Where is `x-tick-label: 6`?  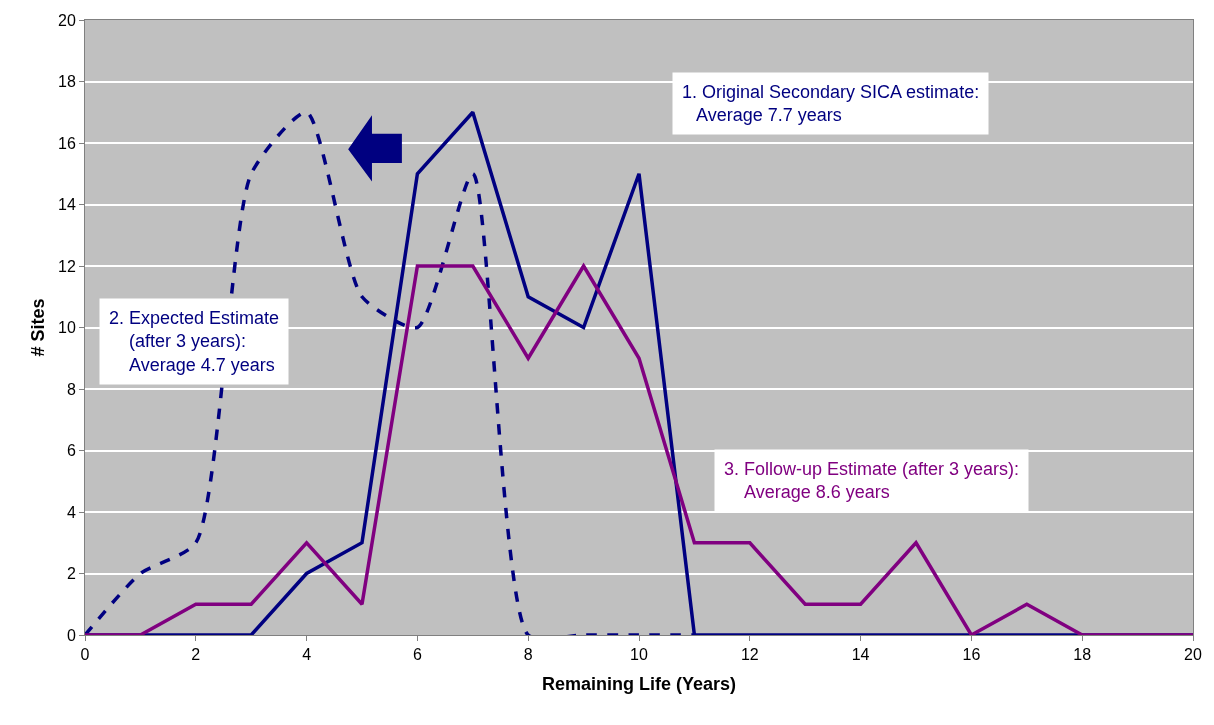 x-tick-label: 6 is located at coordinates (417, 655).